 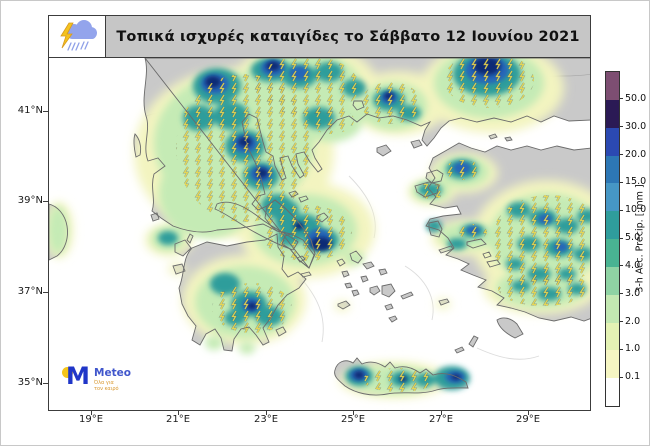 I want to click on colorbar-tick-label: 10.0, so click(x=636, y=210).